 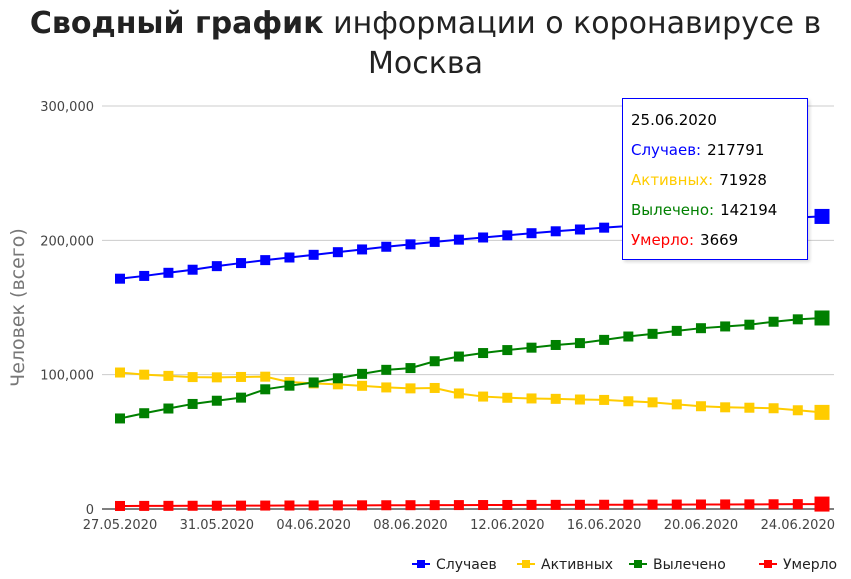 I want to click on x-tick-label: 16.06.2020, so click(x=604, y=525).